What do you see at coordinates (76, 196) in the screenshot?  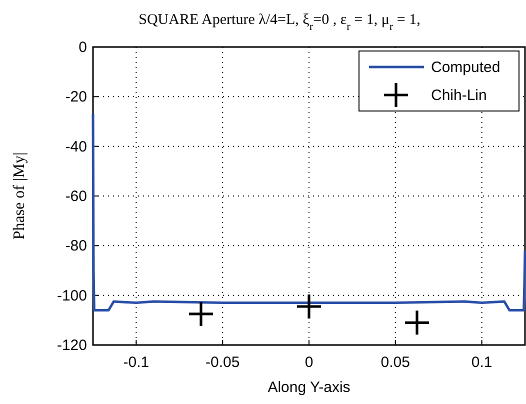 I see `y-tick-label: -60` at bounding box center [76, 196].